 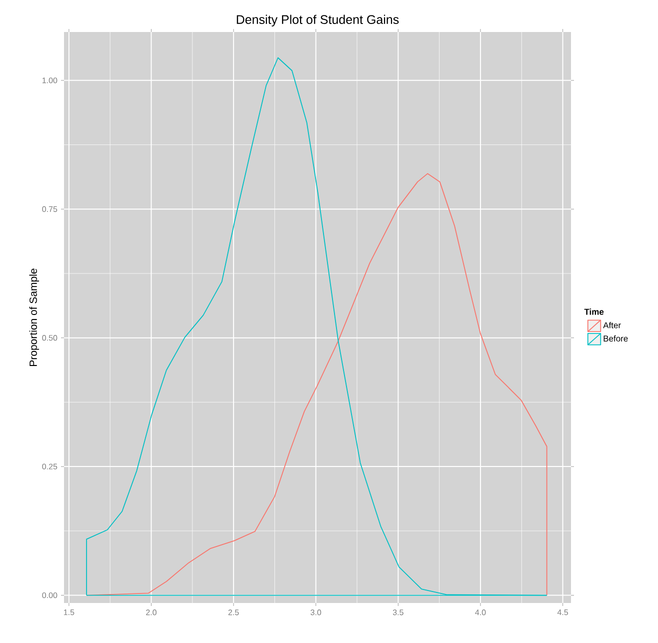 I want to click on y-tick-label: 1.00, so click(x=50, y=81).